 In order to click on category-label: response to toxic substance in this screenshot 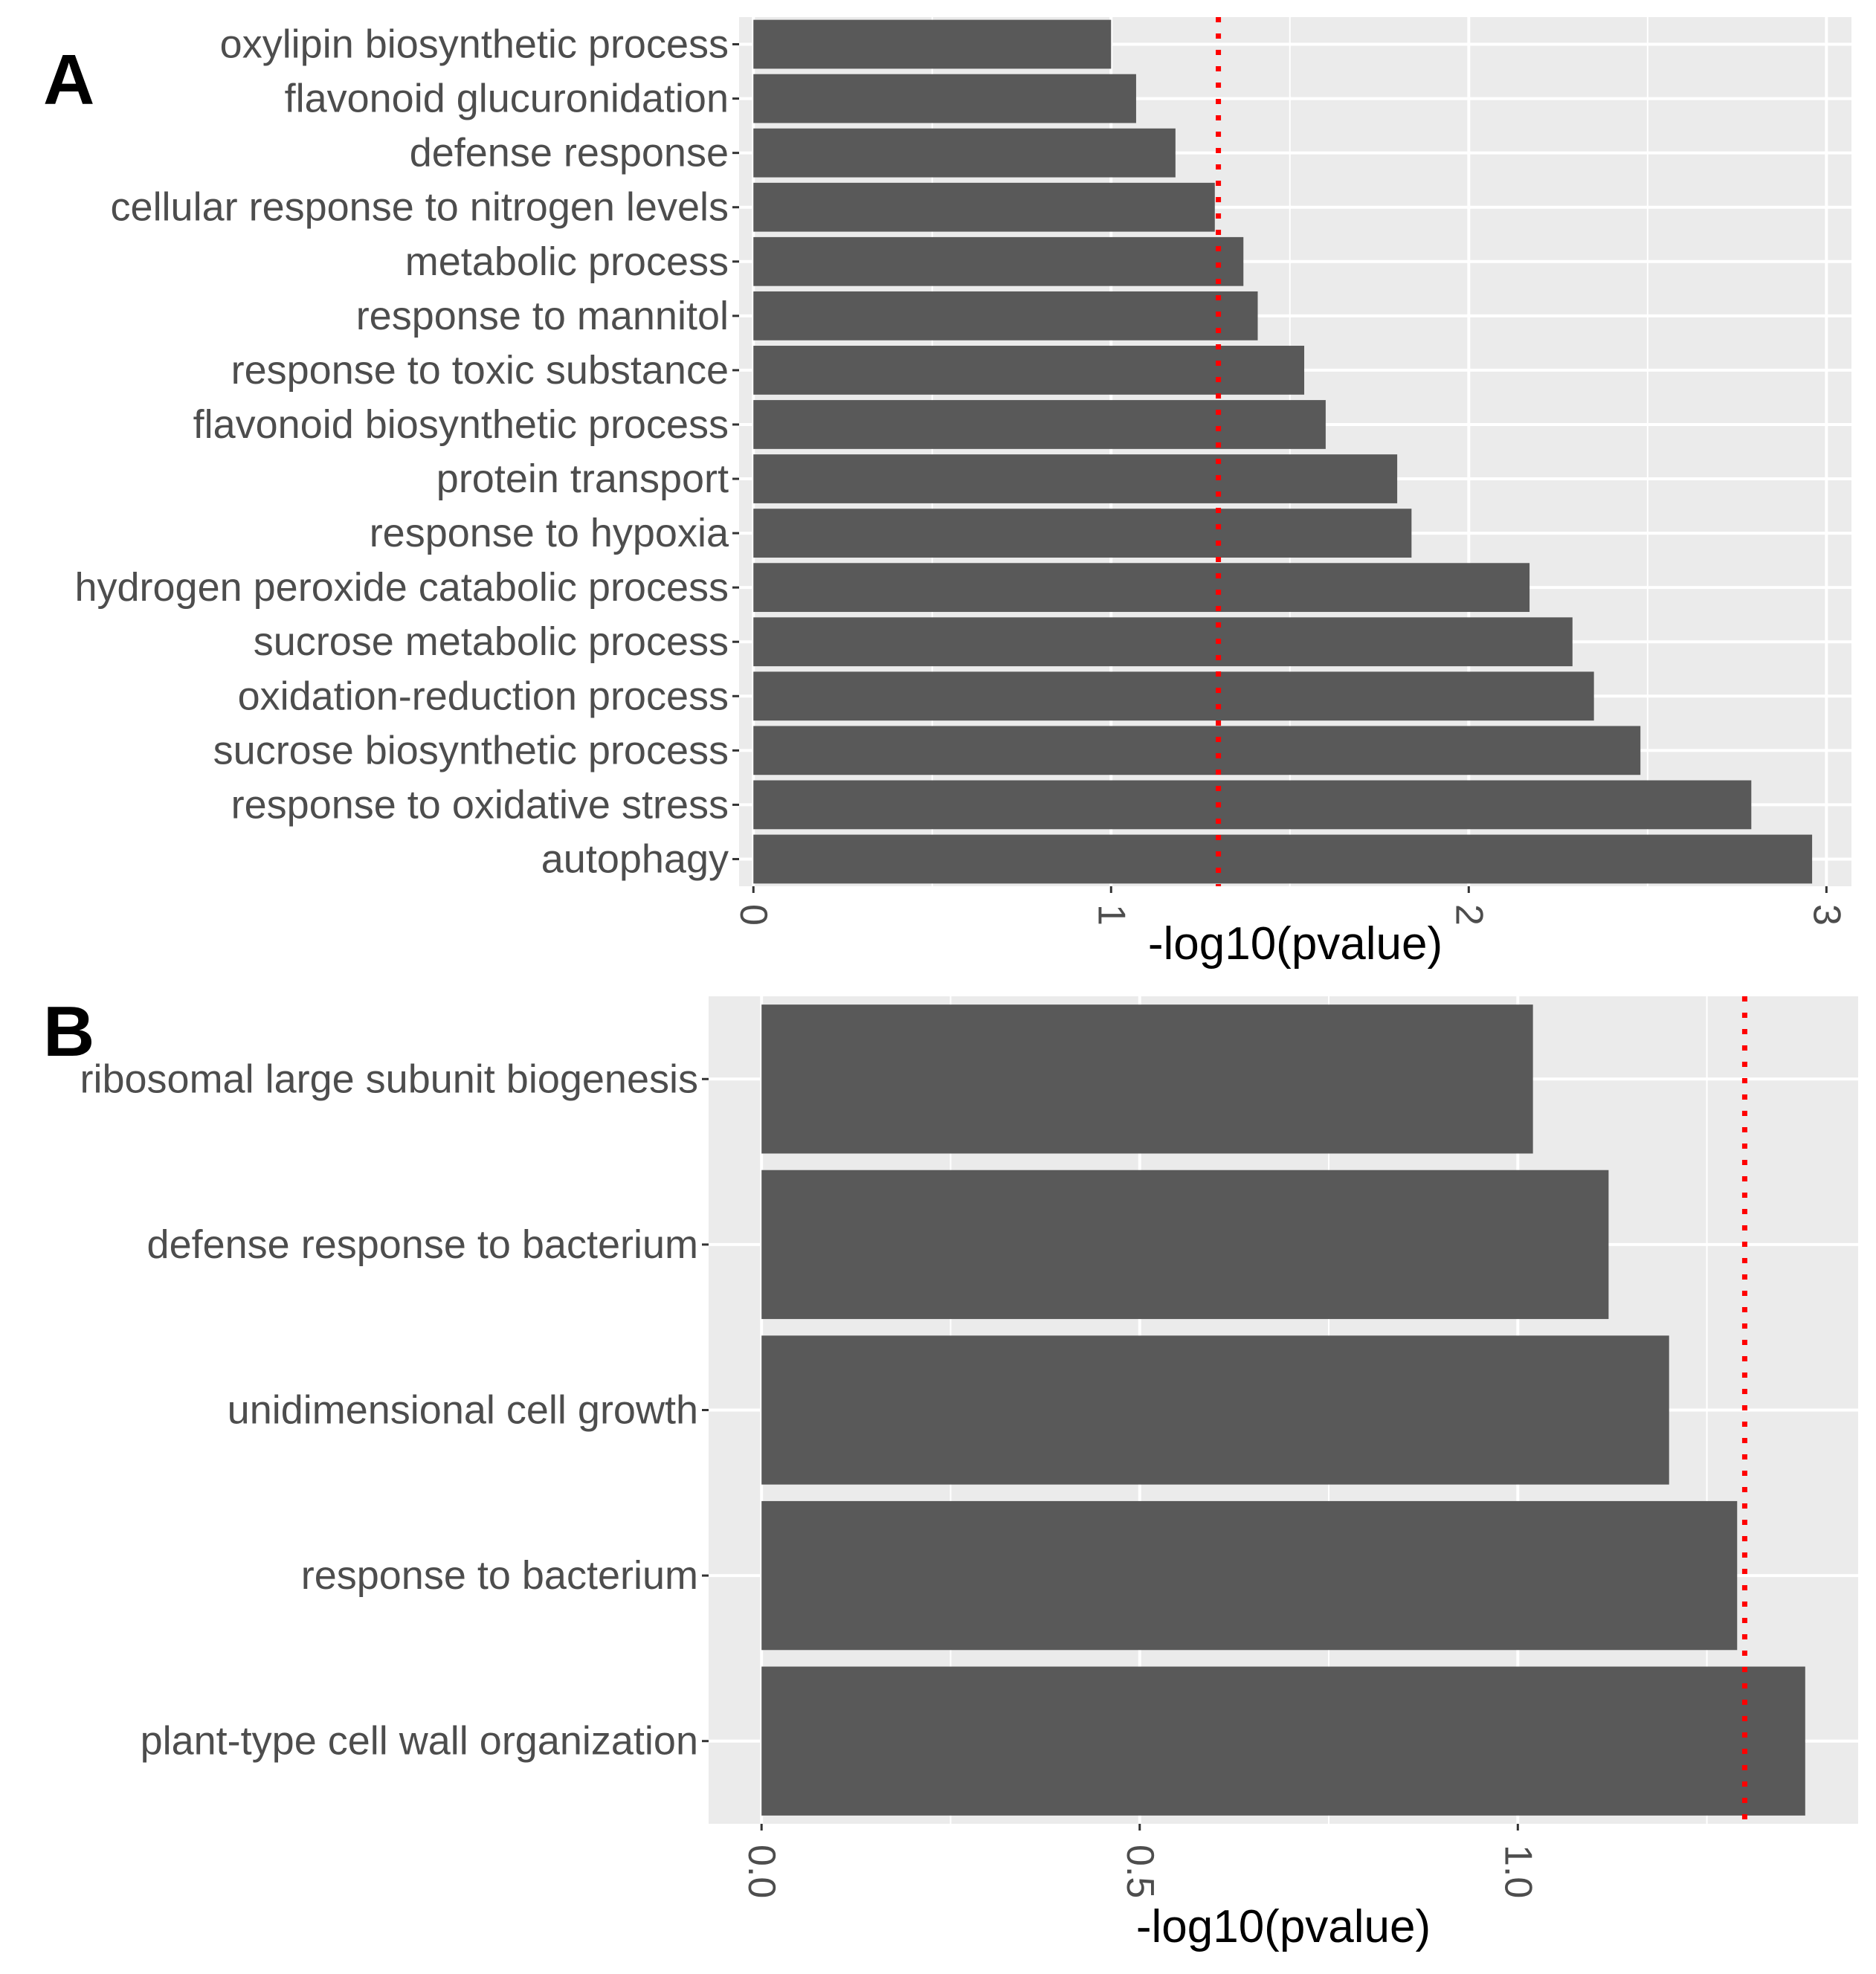, I will do `click(480, 370)`.